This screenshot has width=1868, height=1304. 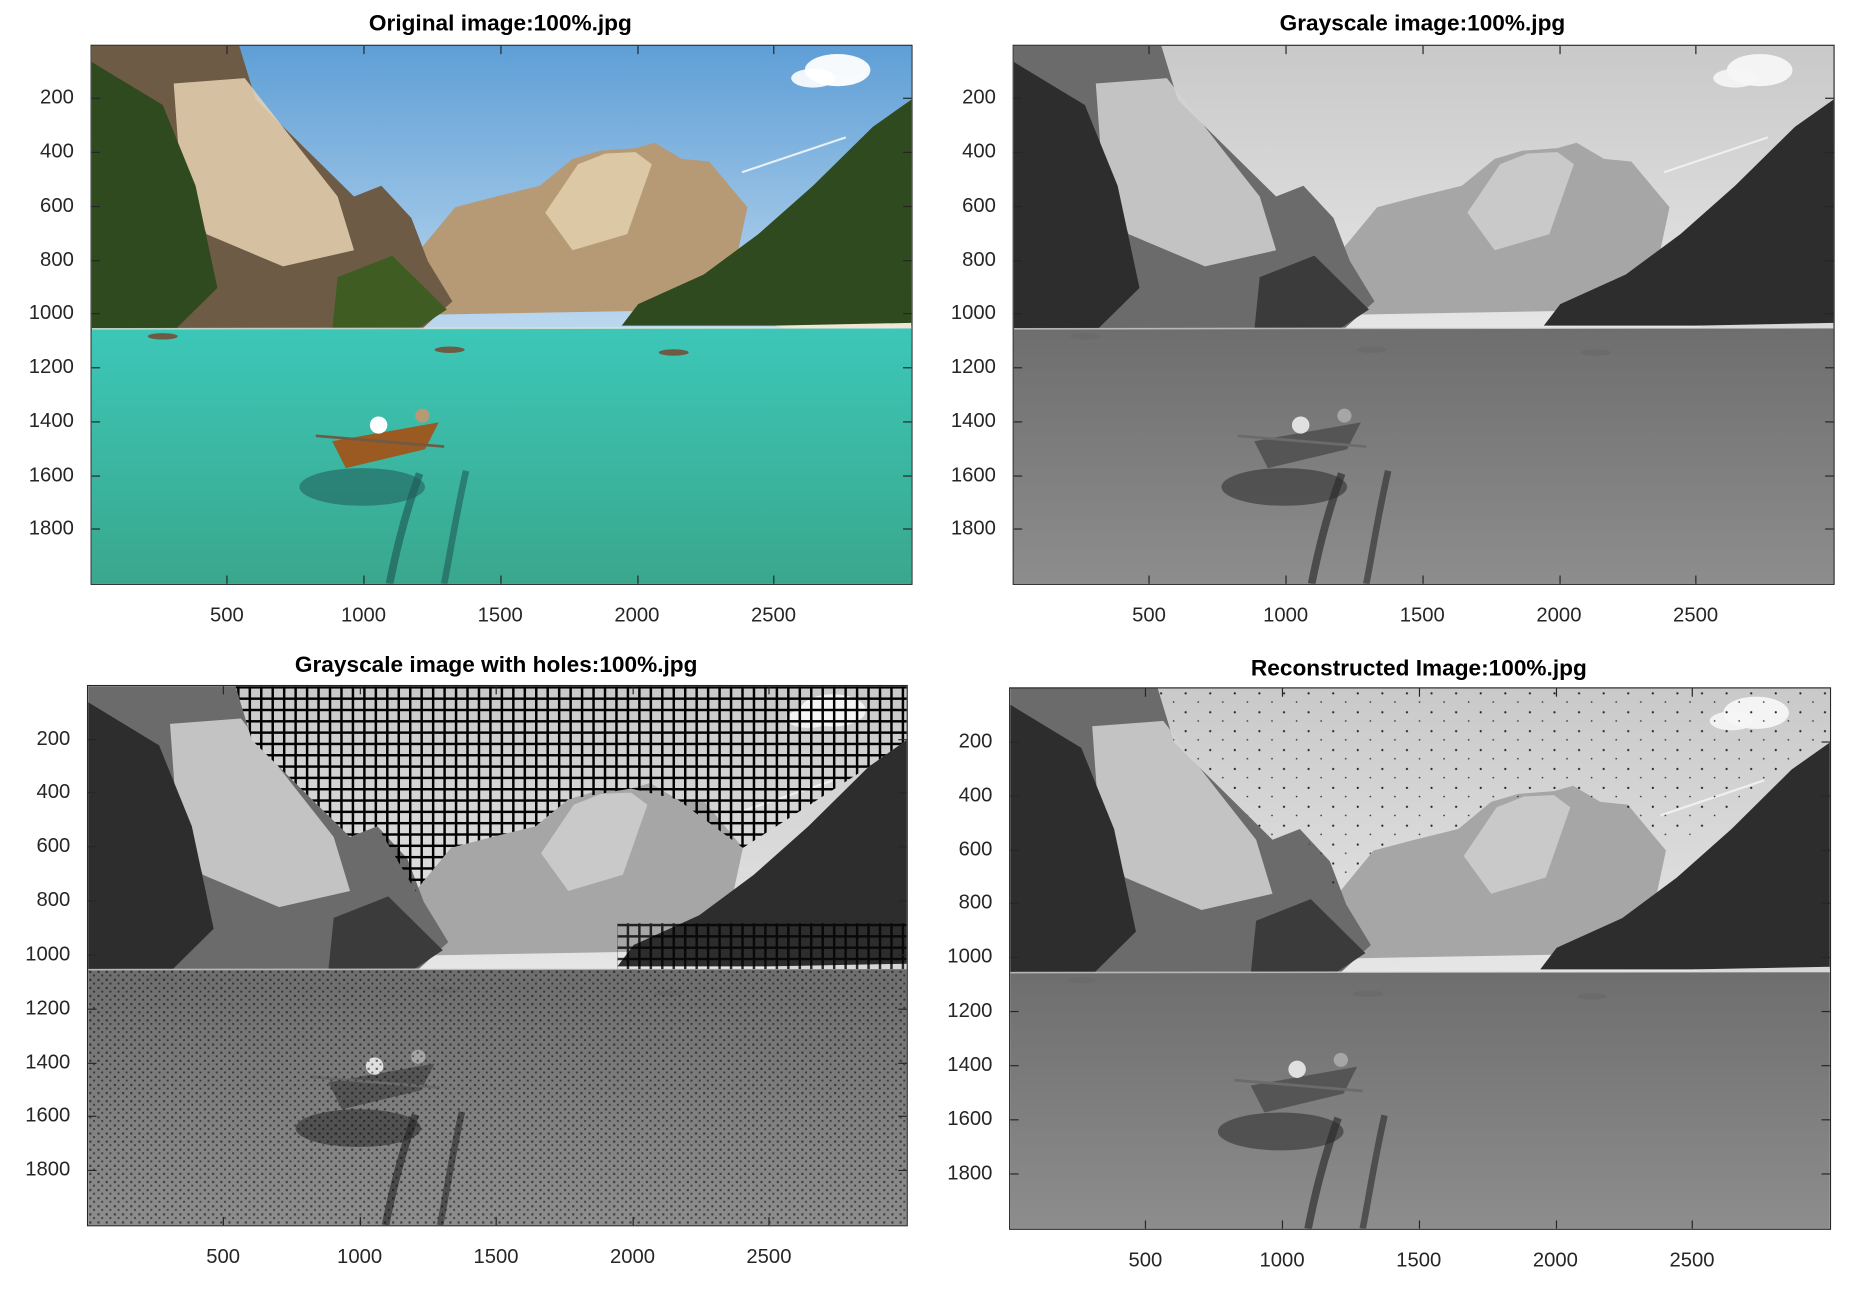 I want to click on y-tick-label: 1000, so click(x=51, y=313).